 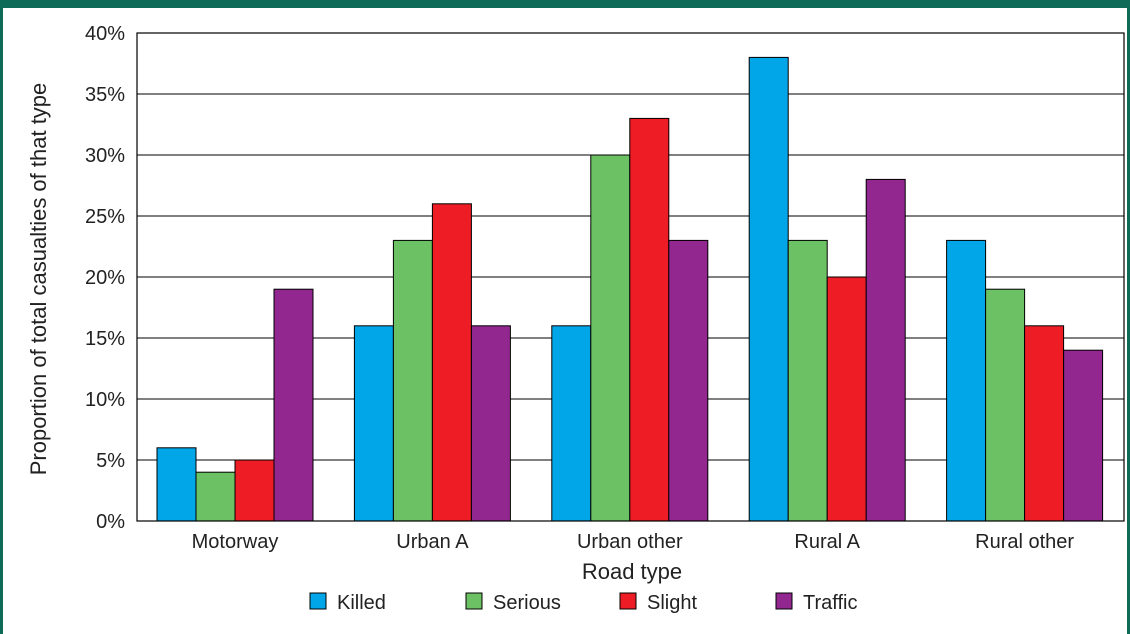 I want to click on legend-label-traffic: Traffic, so click(x=830, y=603).